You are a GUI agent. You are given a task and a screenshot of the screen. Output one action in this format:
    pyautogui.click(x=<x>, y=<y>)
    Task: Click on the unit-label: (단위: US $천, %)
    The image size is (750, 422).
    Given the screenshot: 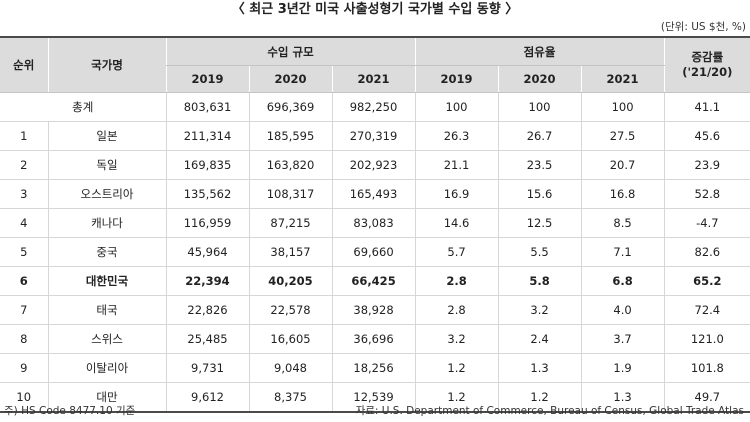 What is the action you would take?
    pyautogui.click(x=703, y=27)
    